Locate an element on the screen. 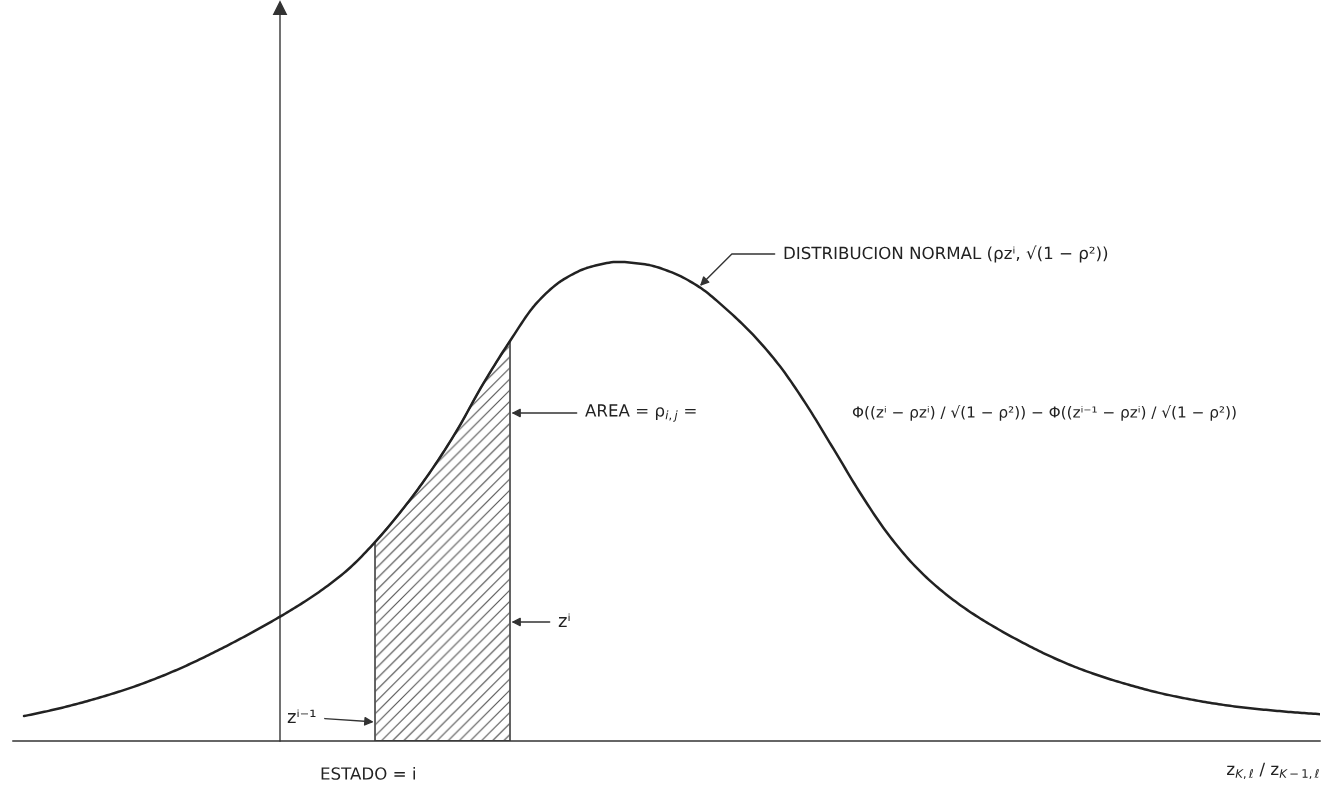 This screenshot has height=792, width=1334. annotation: zⁱ⁻¹ is located at coordinates (301, 716).